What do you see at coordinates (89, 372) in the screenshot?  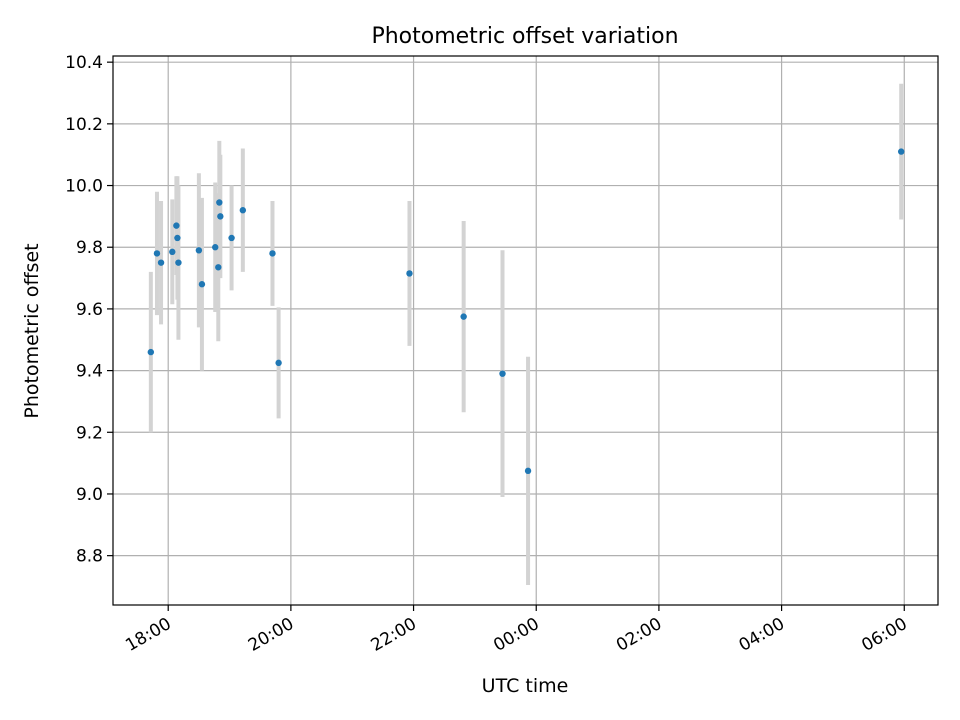 I see `y-tick-label: 9.4` at bounding box center [89, 372].